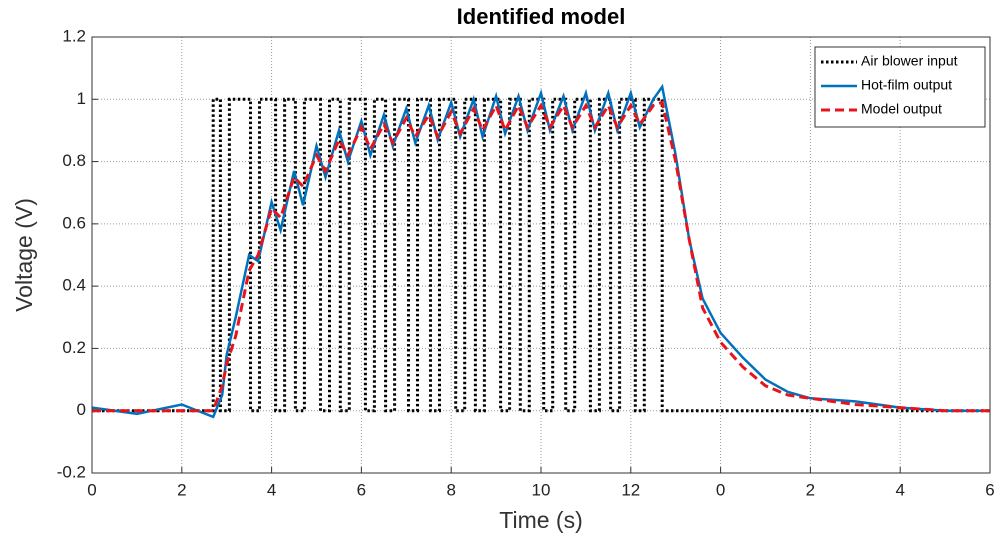 This screenshot has height=538, width=997. I want to click on x-tick-label: 12, so click(630, 489).